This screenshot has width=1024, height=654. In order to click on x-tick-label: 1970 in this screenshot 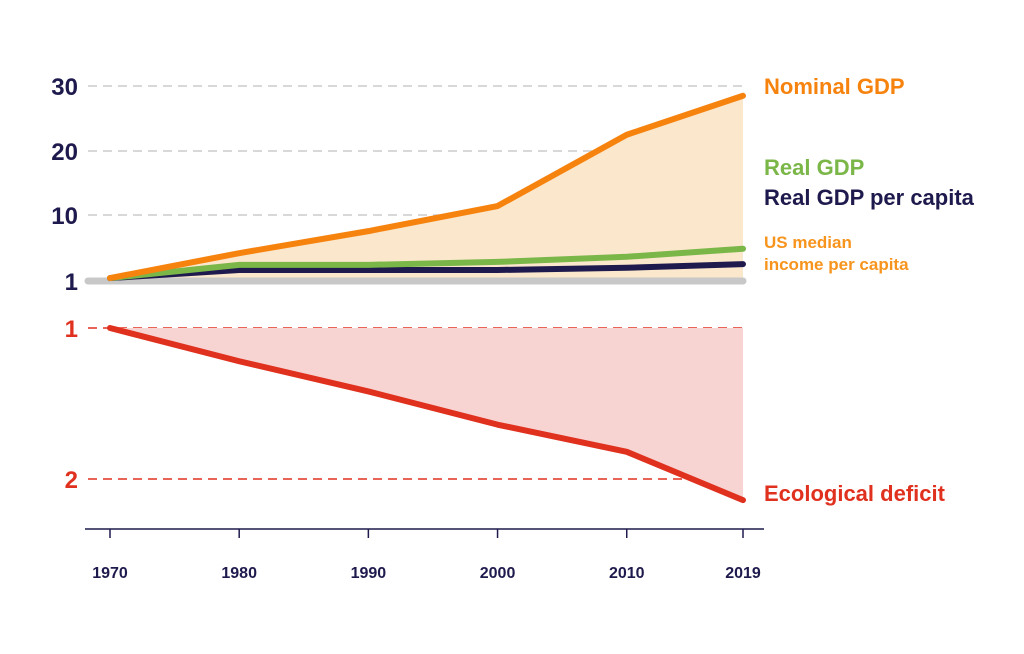, I will do `click(110, 573)`.